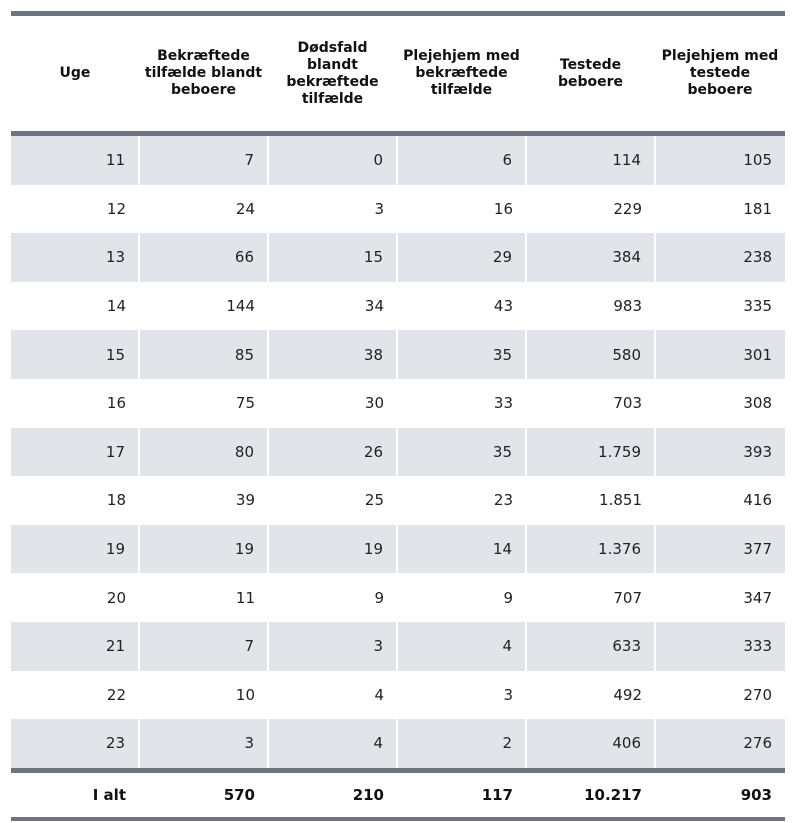  What do you see at coordinates (503, 306) in the screenshot?
I see `table-cell: 43` at bounding box center [503, 306].